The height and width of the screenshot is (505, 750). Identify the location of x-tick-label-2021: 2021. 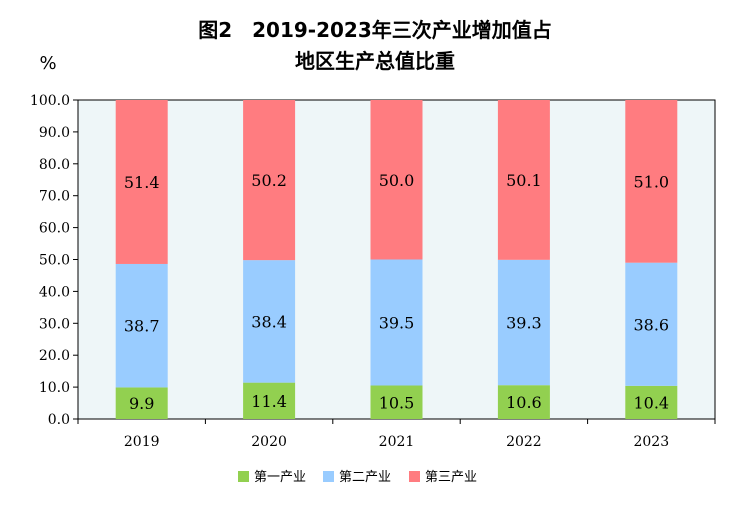
(397, 442).